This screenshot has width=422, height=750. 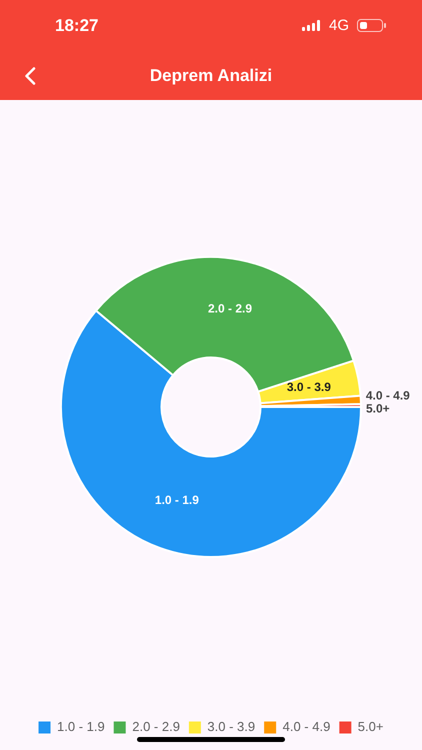 I want to click on text: 4G, so click(x=339, y=25).